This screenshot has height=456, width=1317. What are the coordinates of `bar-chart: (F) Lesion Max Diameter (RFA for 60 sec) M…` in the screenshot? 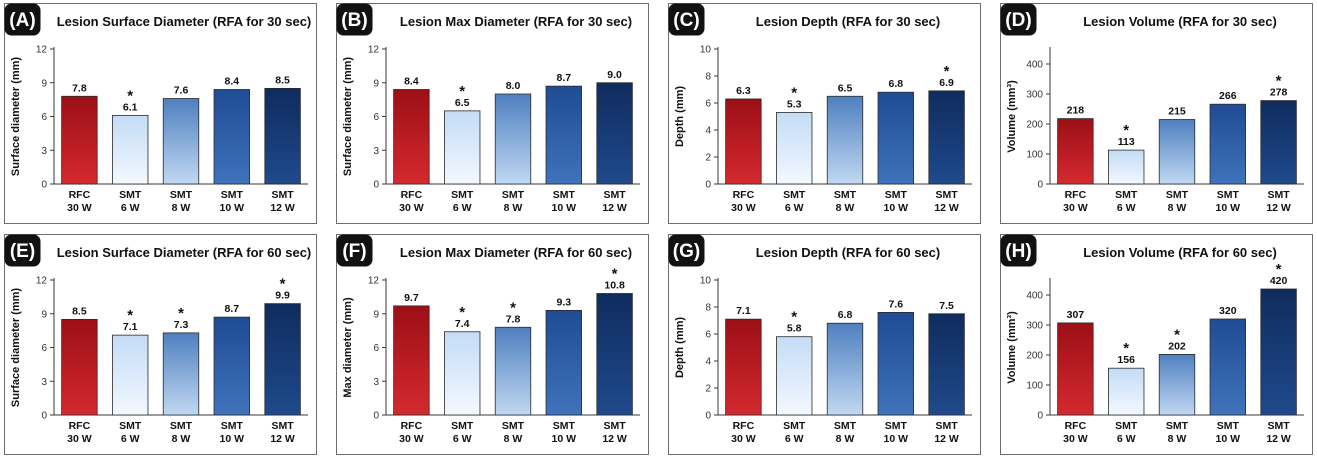 It's located at (492, 344).